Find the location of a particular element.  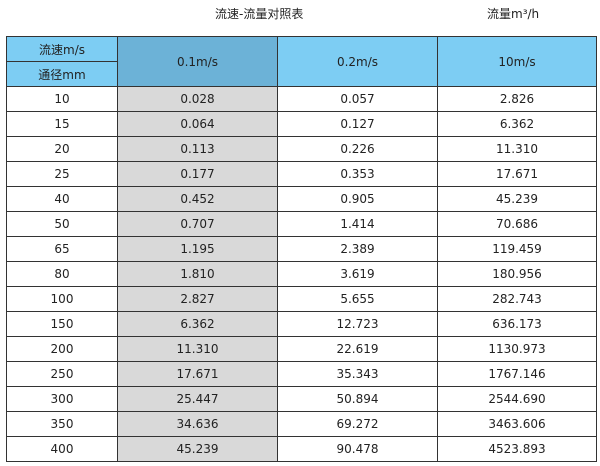

flow-cell: 0.707 is located at coordinates (197, 224).